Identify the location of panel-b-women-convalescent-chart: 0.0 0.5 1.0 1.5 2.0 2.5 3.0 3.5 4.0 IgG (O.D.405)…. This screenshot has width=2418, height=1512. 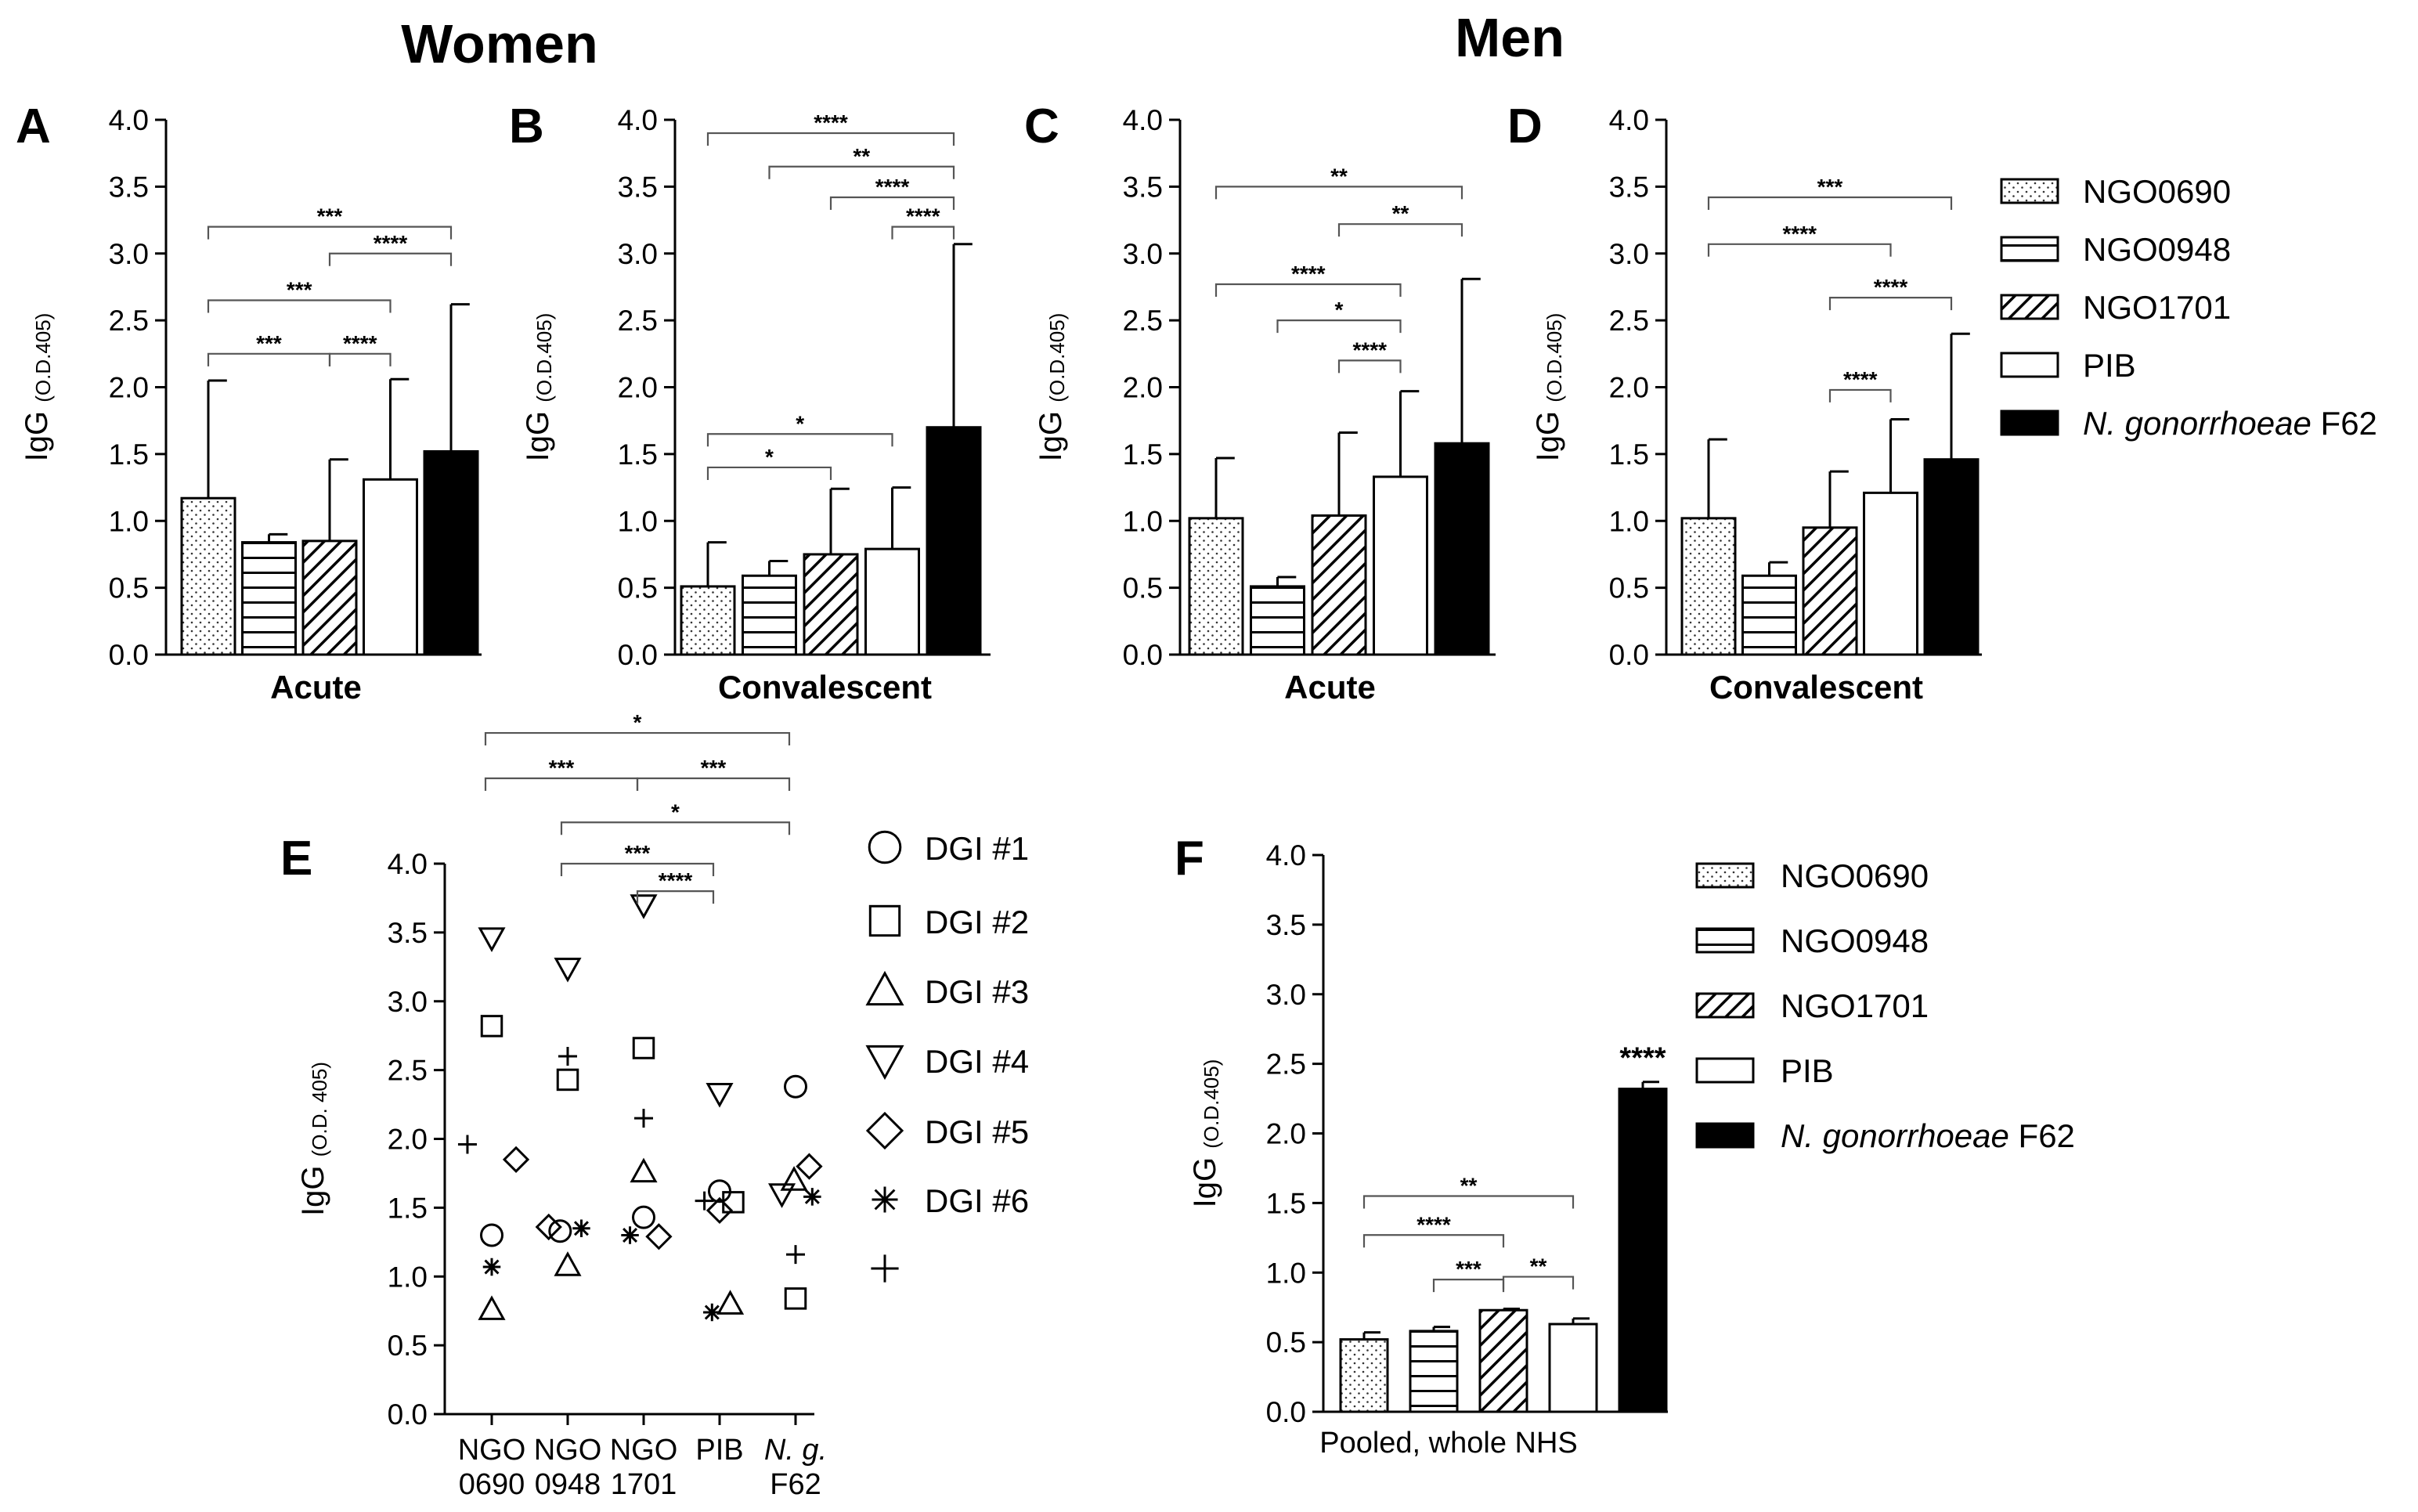
(756, 404).